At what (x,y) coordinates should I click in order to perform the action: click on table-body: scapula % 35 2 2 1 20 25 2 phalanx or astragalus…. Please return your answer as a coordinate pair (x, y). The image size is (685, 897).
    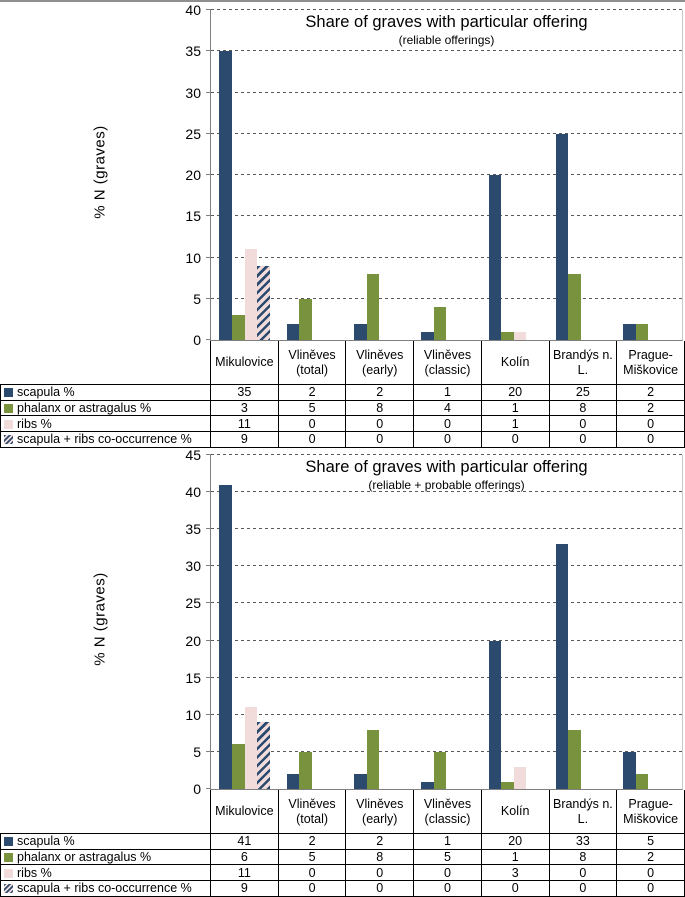
    Looking at the image, I should click on (342, 416).